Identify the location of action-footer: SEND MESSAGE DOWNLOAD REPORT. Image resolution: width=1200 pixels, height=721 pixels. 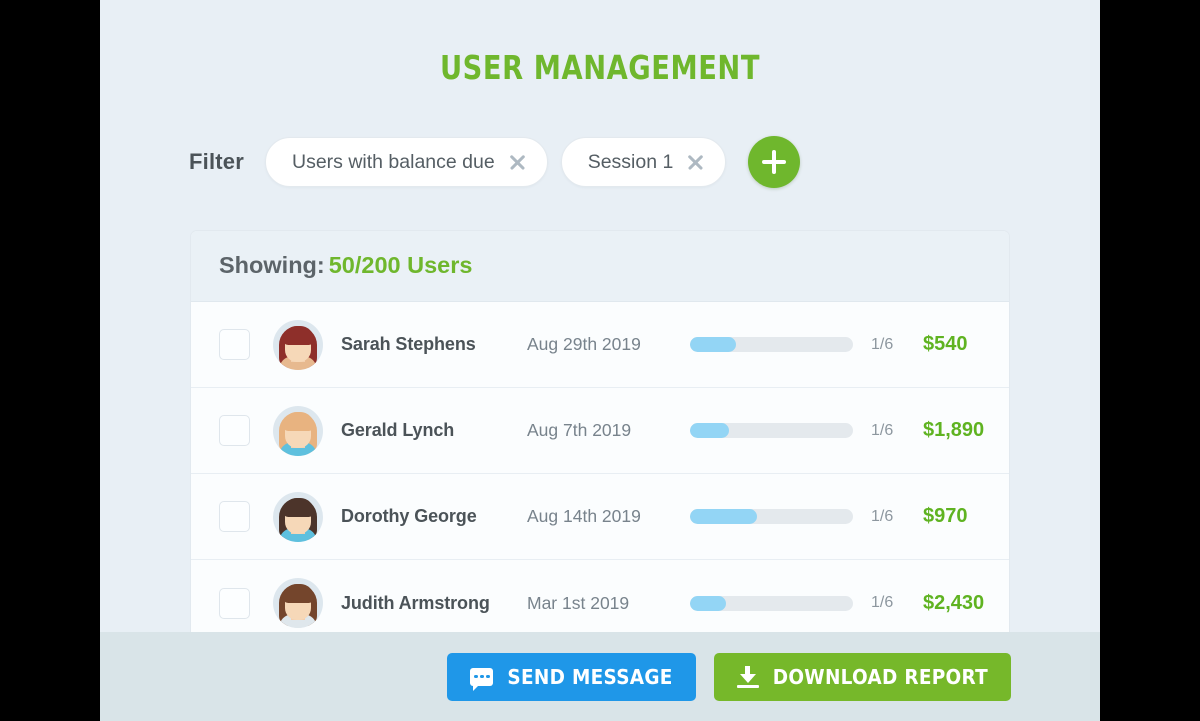
(600, 676).